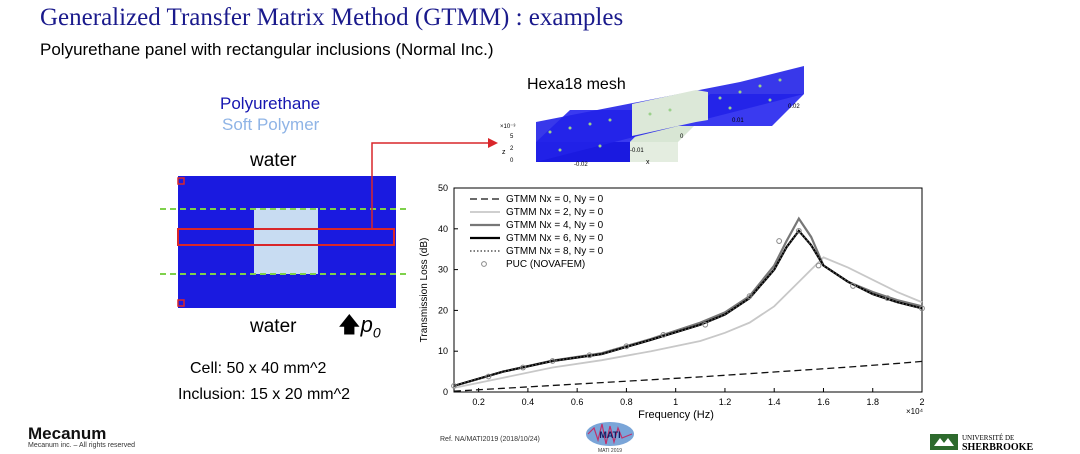  What do you see at coordinates (676, 415) in the screenshot?
I see `chart-x-label: Frequency (Hz)` at bounding box center [676, 415].